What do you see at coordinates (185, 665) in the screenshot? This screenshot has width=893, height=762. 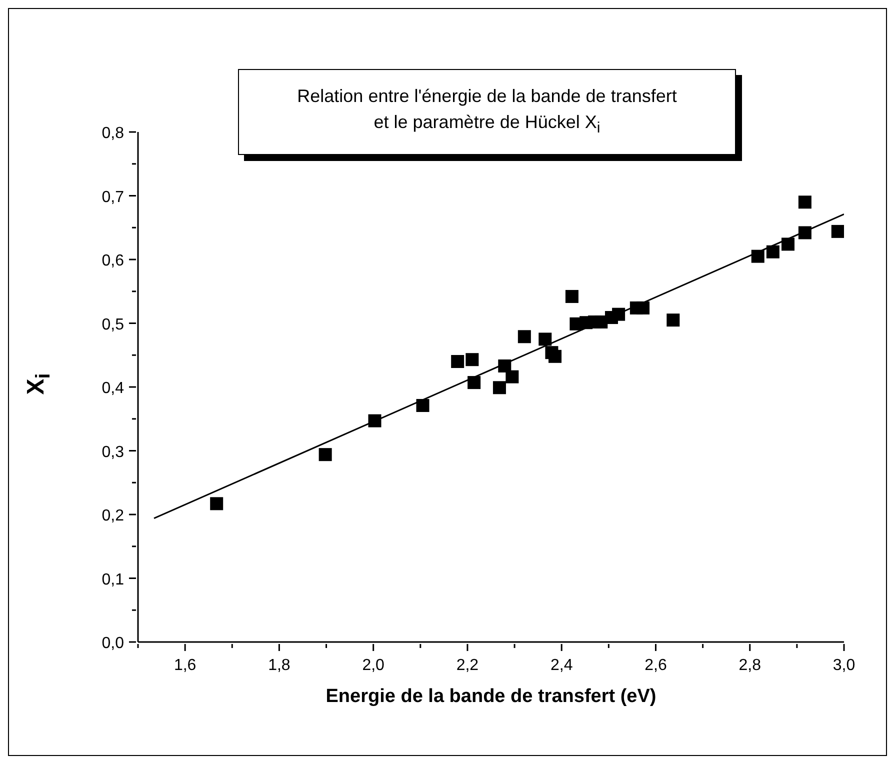 I see `x-tick-label: 1,6` at bounding box center [185, 665].